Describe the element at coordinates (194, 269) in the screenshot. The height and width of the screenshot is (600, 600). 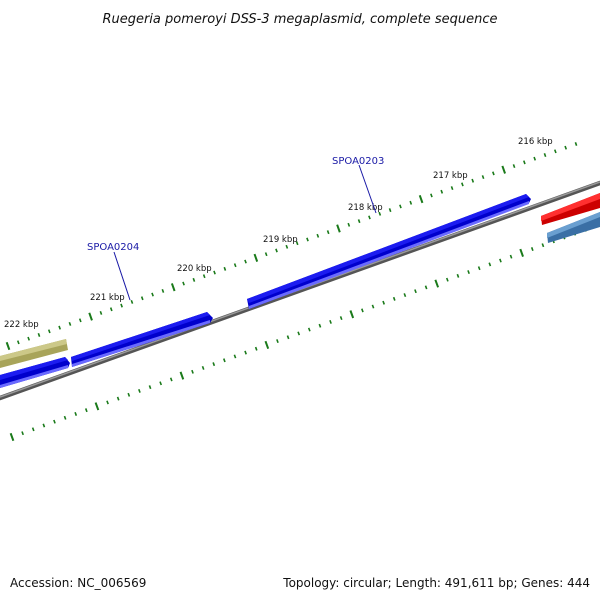
I see `kbp-label-220: 220 kbp` at that location.